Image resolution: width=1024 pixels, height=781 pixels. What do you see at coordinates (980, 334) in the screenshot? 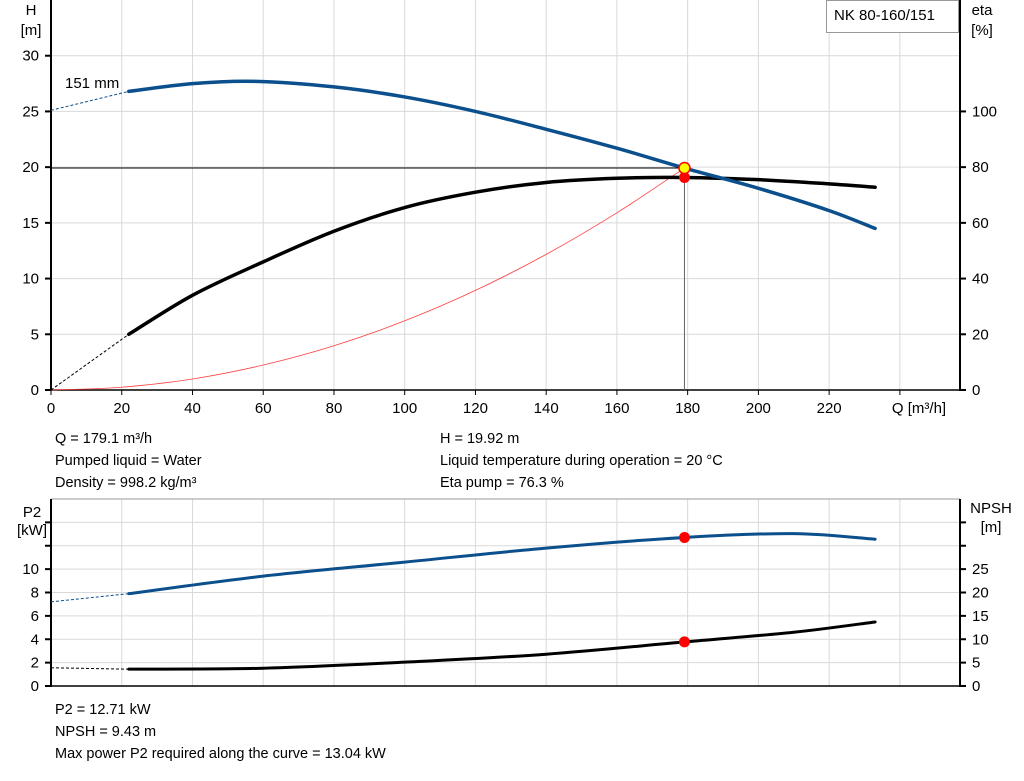
I see `eta-tick-label: 20` at bounding box center [980, 334].